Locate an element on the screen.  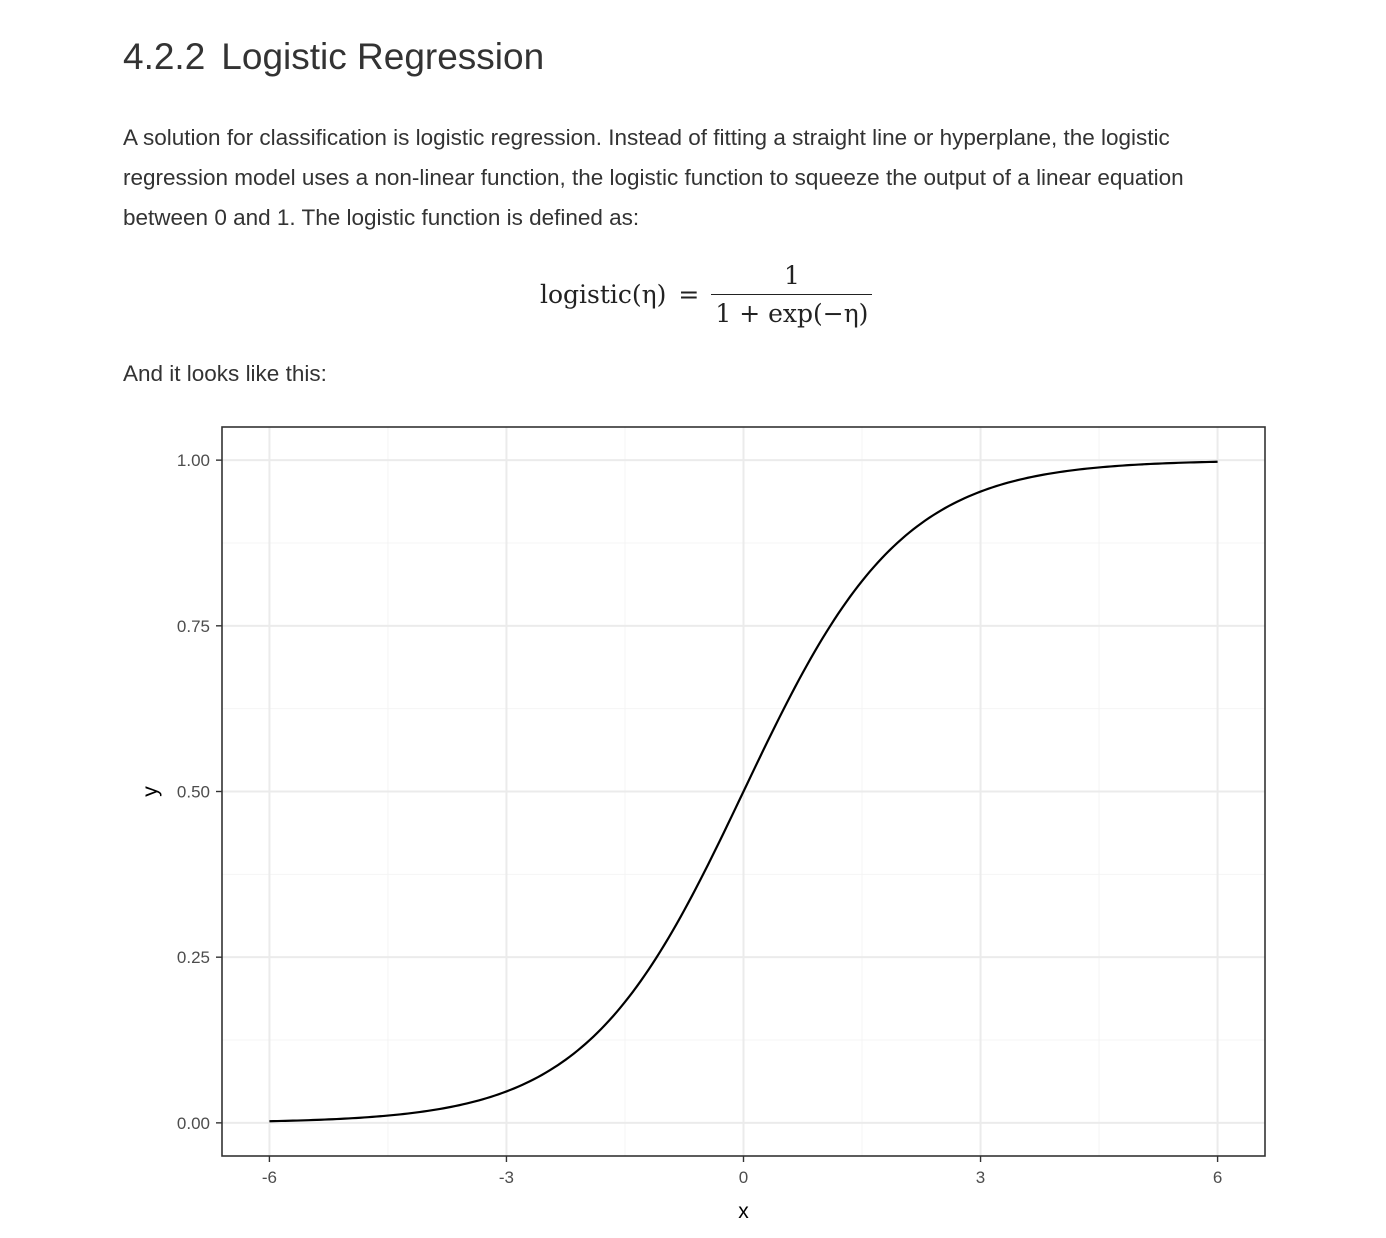
equation-fraction: 1 1 + exp(−η) is located at coordinates (792, 294).